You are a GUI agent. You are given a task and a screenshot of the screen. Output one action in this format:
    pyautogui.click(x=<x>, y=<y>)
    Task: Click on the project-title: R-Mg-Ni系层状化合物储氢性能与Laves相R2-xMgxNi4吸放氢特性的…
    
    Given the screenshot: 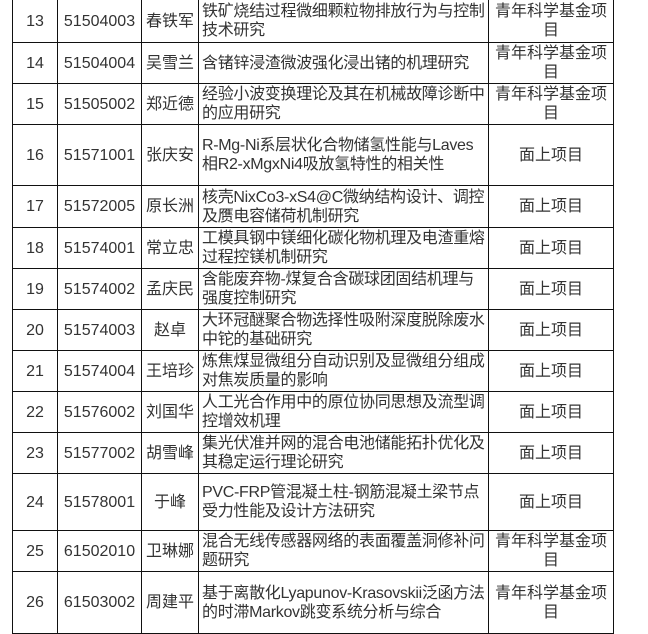 What is the action you would take?
    pyautogui.click(x=343, y=155)
    